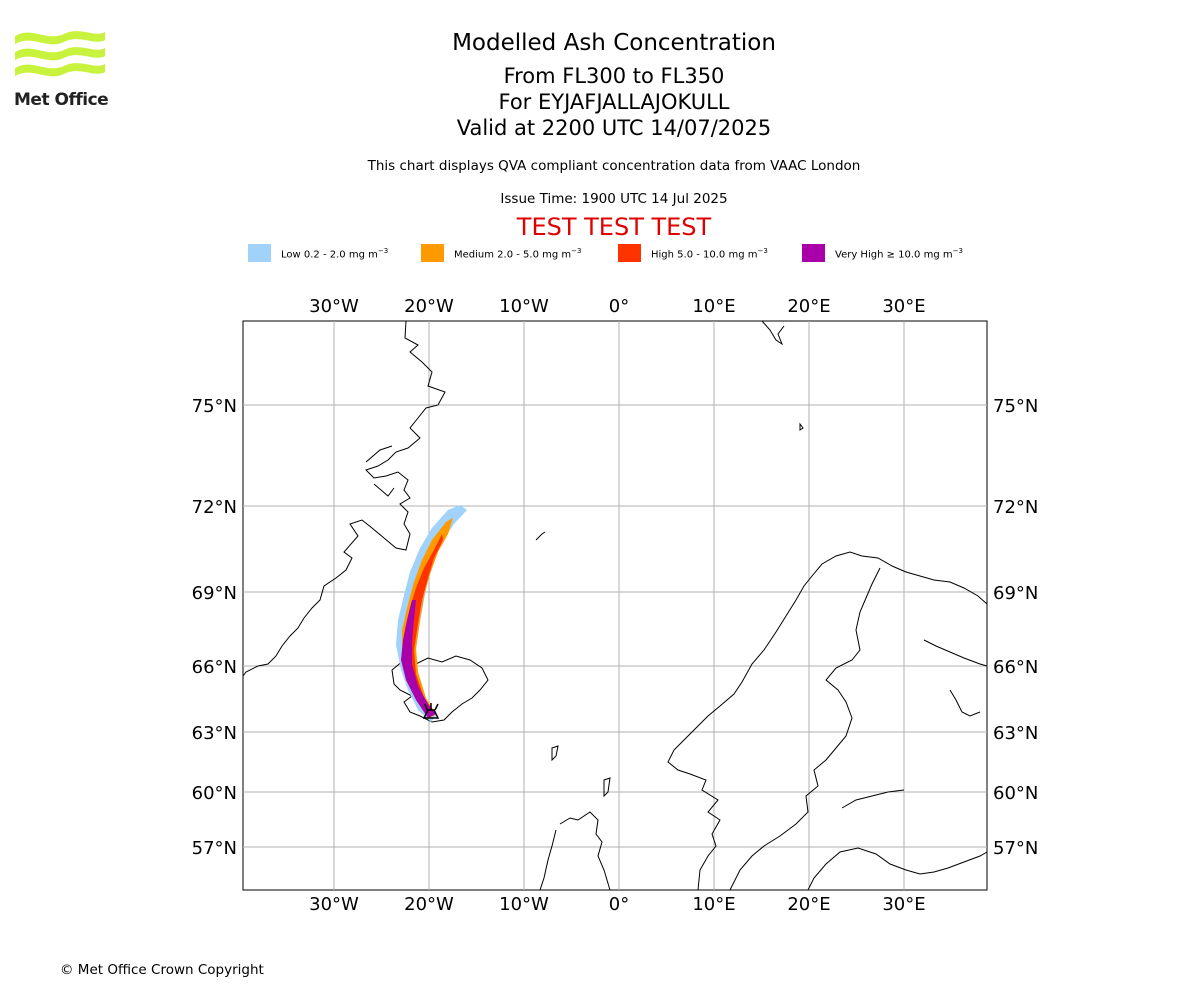 The image size is (1200, 1000). Describe the element at coordinates (432, 253) in the screenshot. I see `legend-swatch-medium` at that location.